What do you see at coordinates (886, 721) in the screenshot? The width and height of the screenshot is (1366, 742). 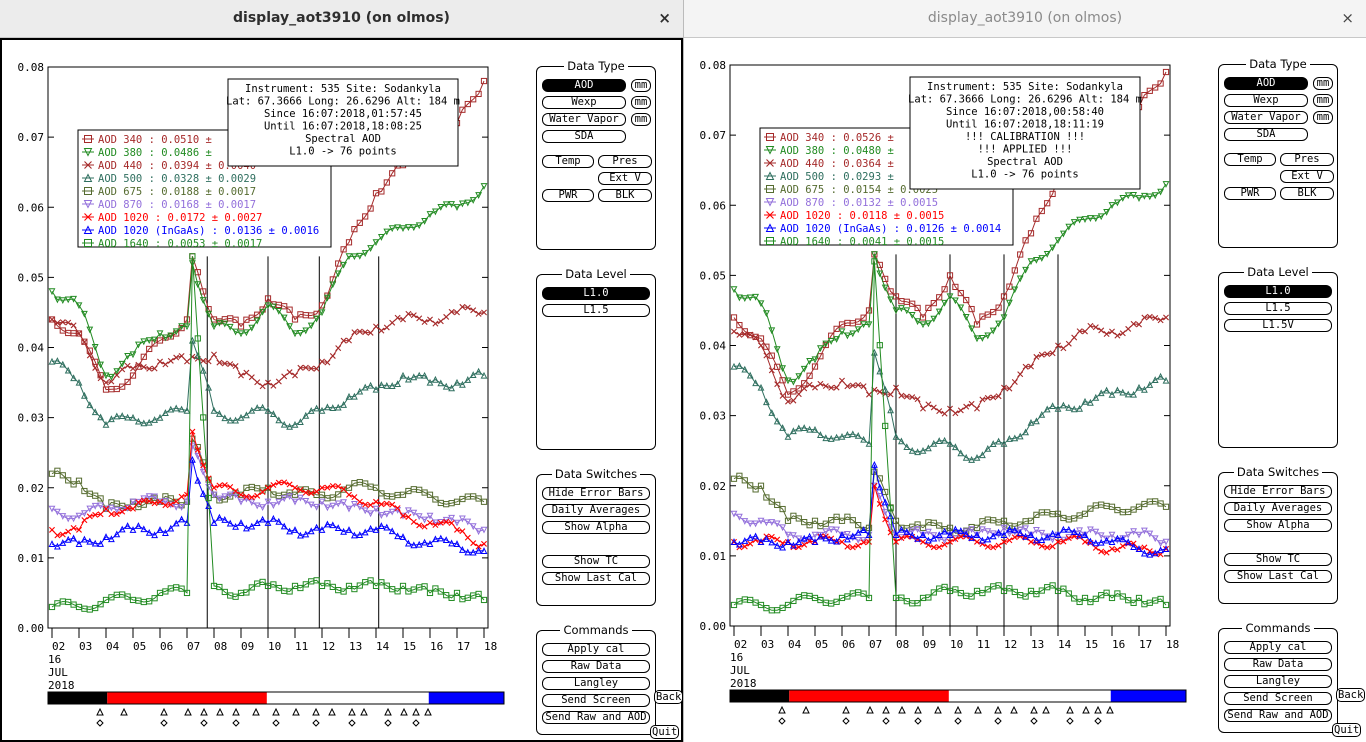 I see `diamond-marker` at bounding box center [886, 721].